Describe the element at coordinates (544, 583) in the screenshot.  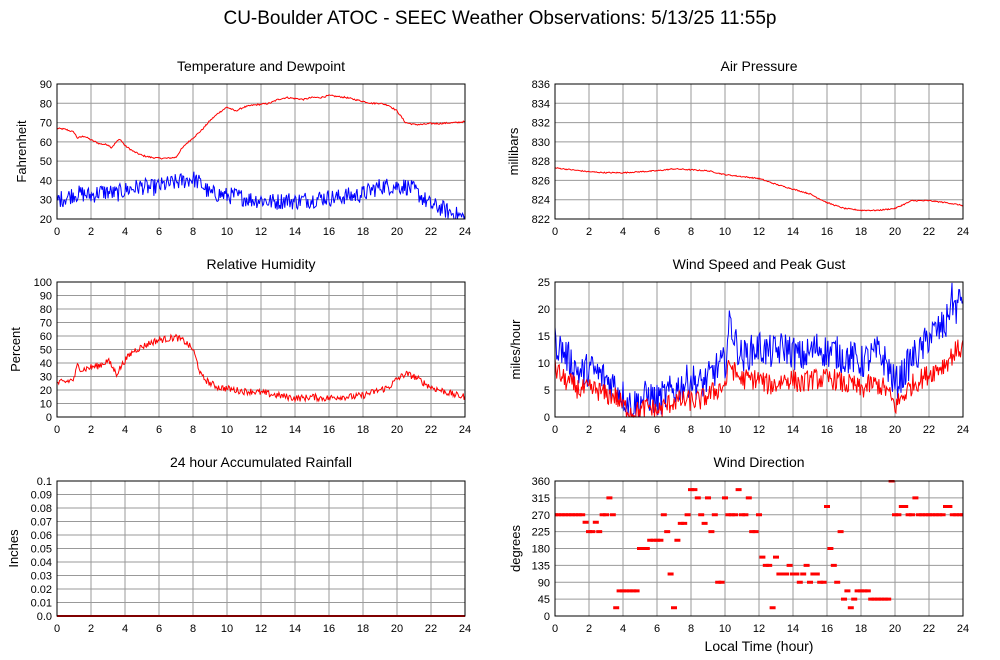
I see `y-tick-label: 90` at that location.